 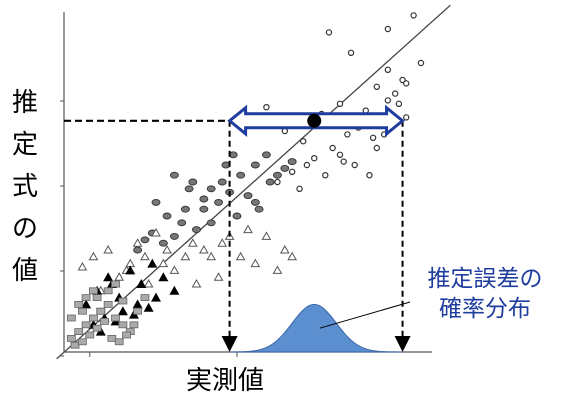 I want to click on highlight-point, so click(x=314, y=120).